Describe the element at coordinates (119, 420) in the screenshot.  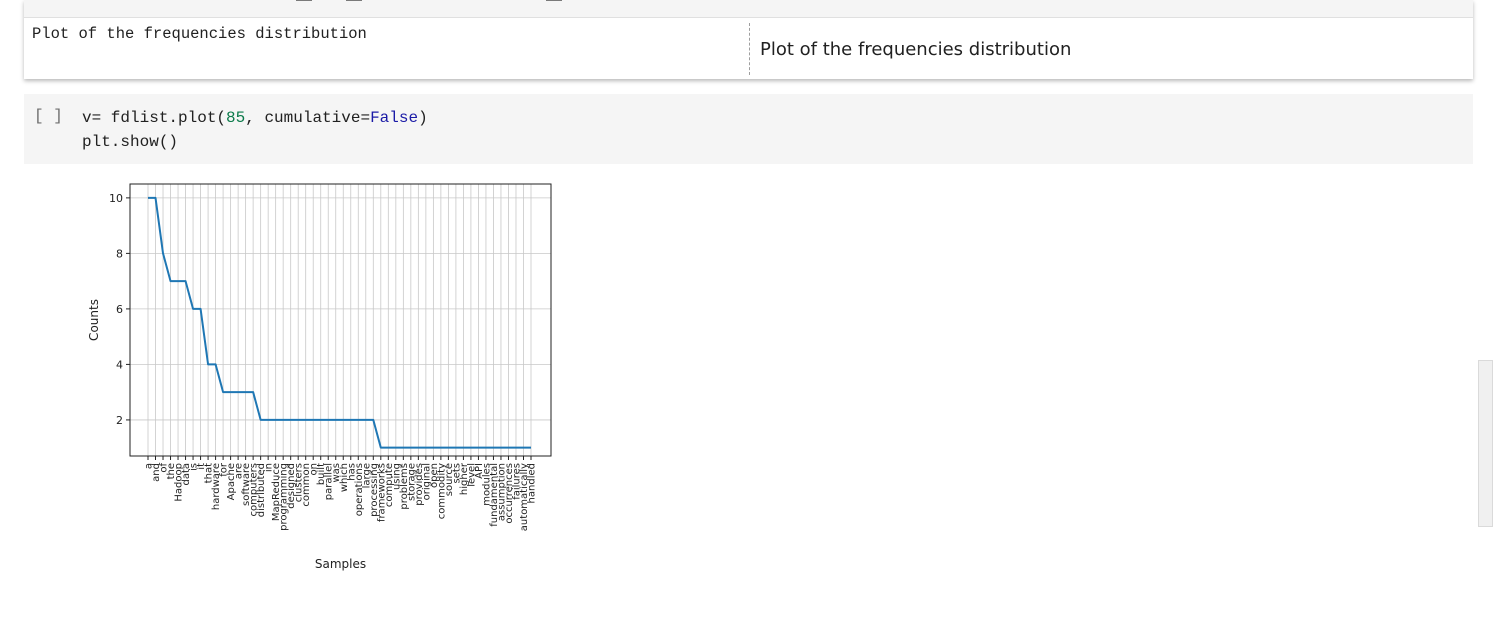
I see `y-tick-label: 2` at that location.